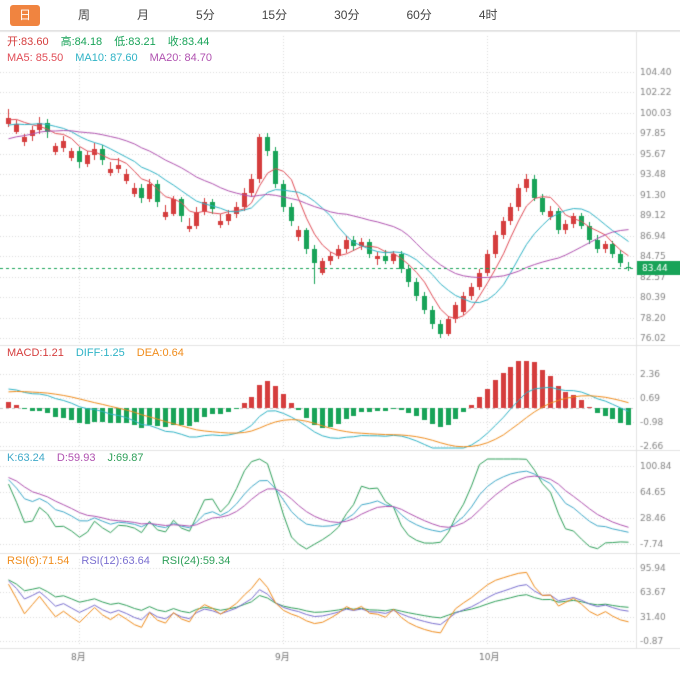 This screenshot has width=680, height=673. What do you see at coordinates (84, 15) in the screenshot?
I see `tab-week: 周` at bounding box center [84, 15].